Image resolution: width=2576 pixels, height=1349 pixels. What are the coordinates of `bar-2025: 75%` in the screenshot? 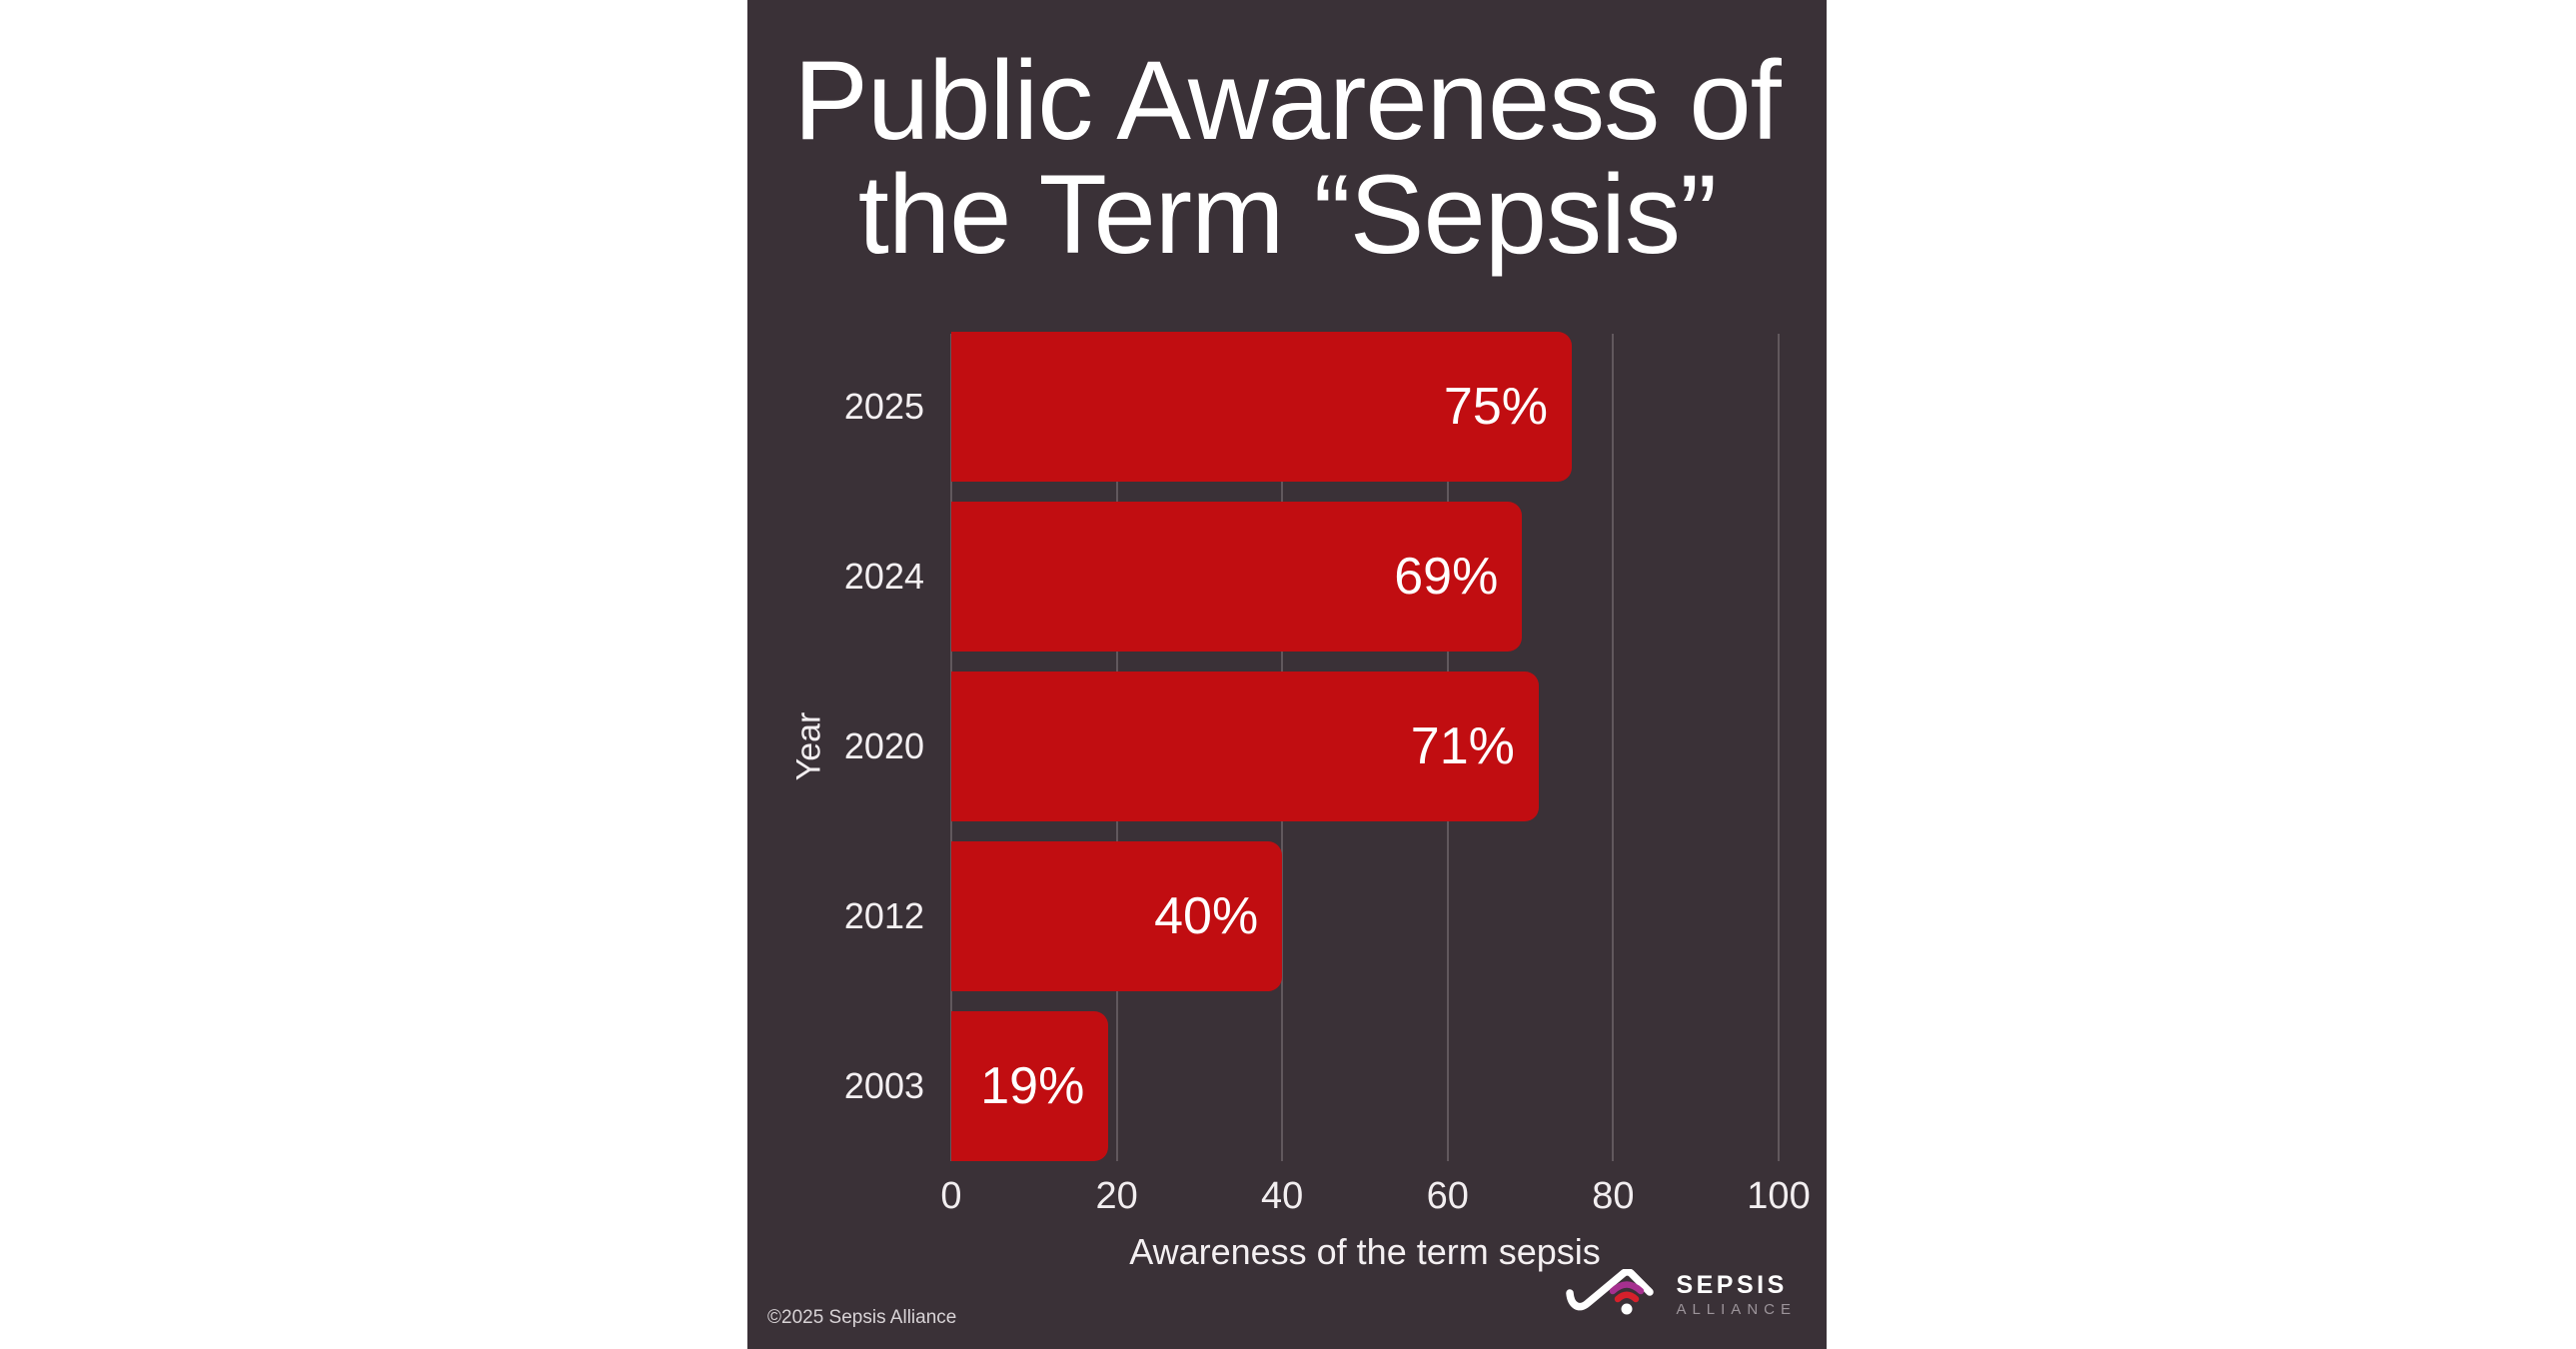 It's located at (1261, 407).